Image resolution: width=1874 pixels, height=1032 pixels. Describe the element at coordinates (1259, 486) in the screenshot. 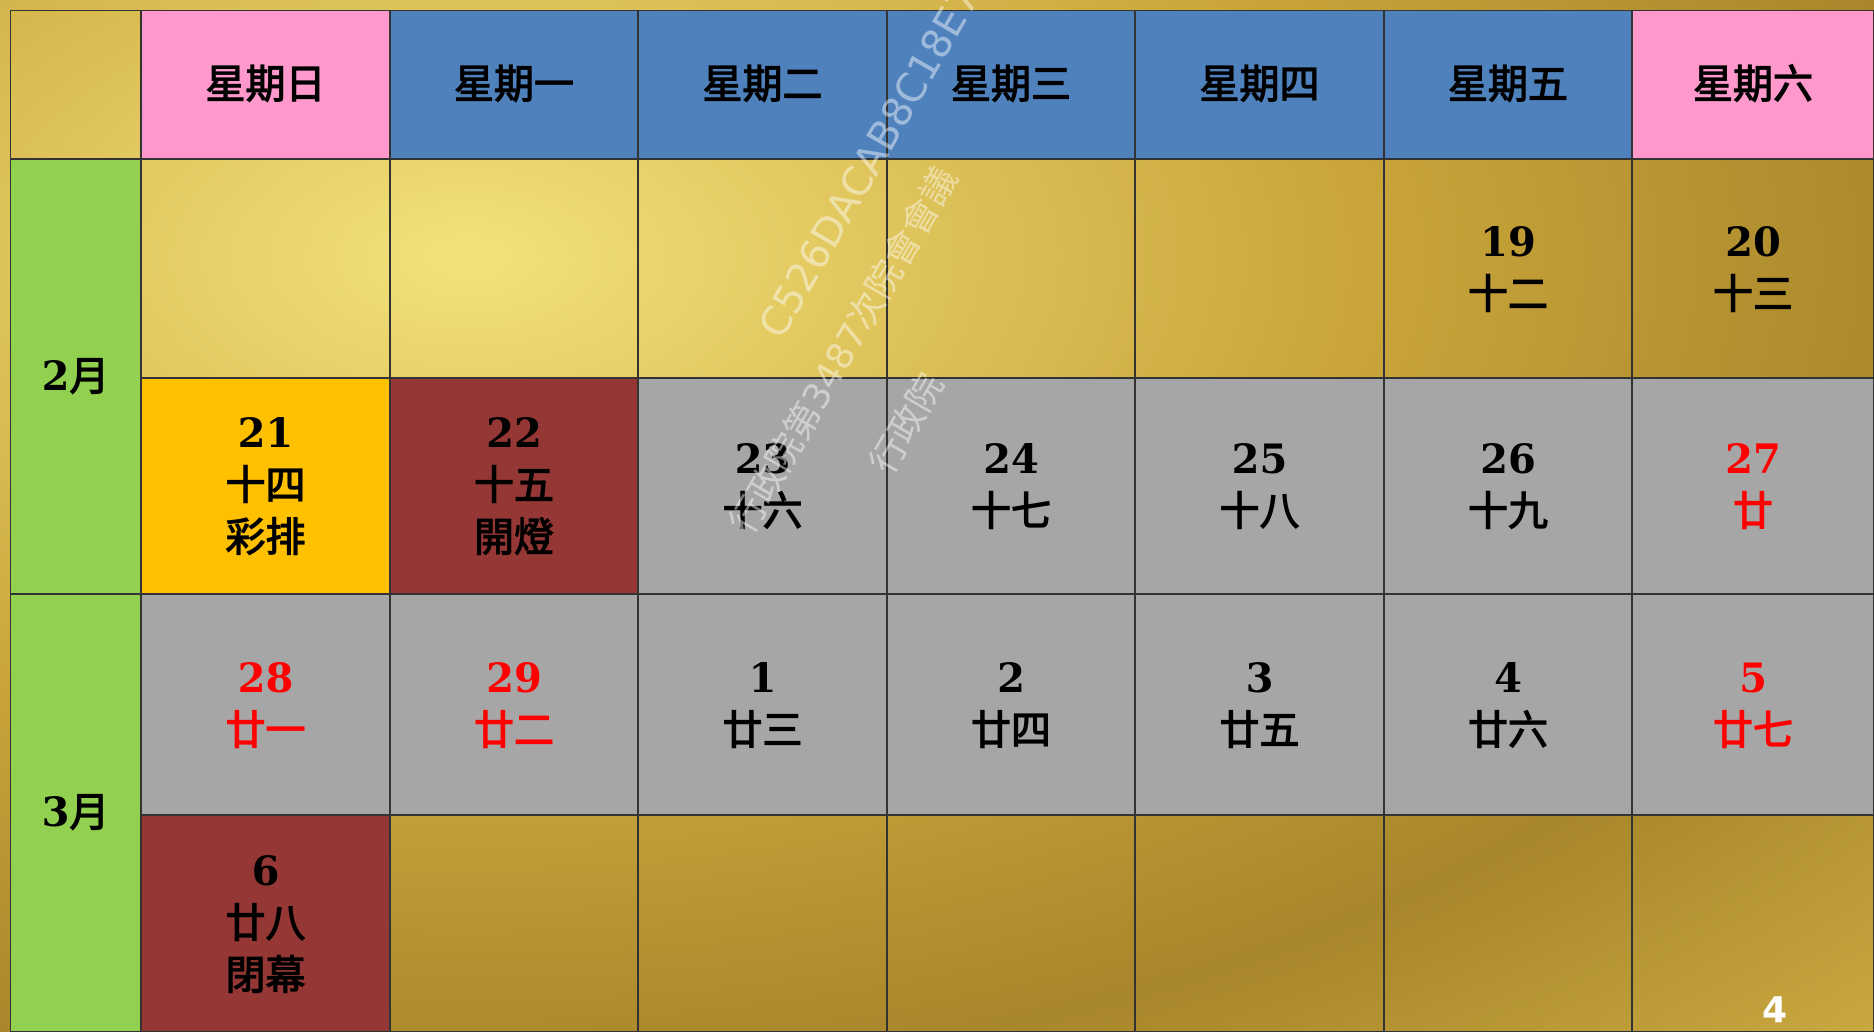

I see `date-cell: 25 十八` at that location.